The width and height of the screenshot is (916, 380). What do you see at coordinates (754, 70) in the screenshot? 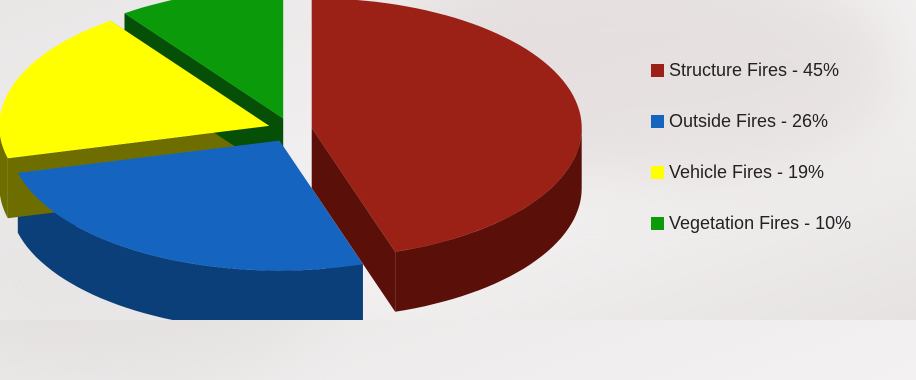
I see `legend-label-structure: Structure Fires - 45%` at bounding box center [754, 70].